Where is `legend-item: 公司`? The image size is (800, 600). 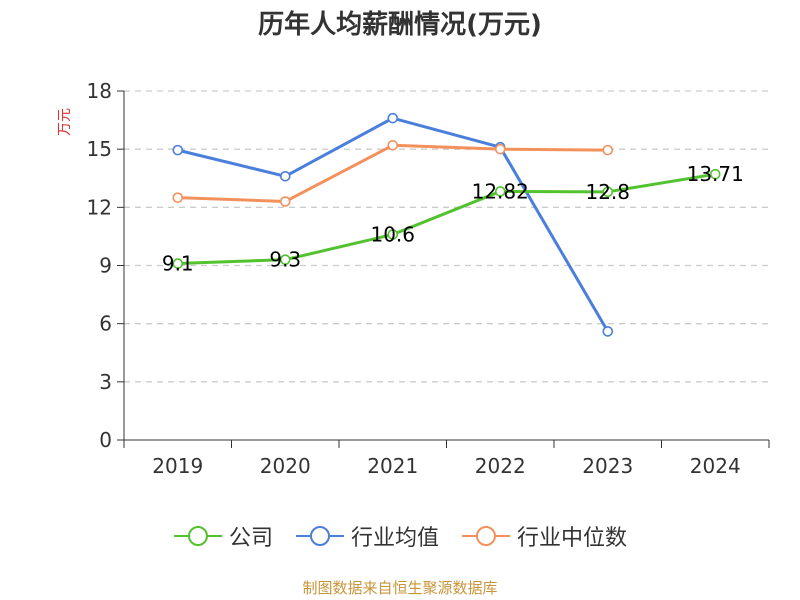 legend-item: 公司 is located at coordinates (223, 536).